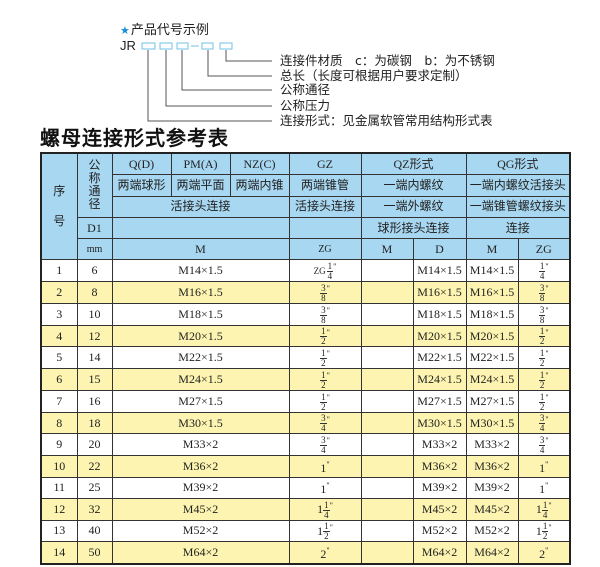 The image size is (600, 567). I want to click on row-number: 11, so click(59, 487).